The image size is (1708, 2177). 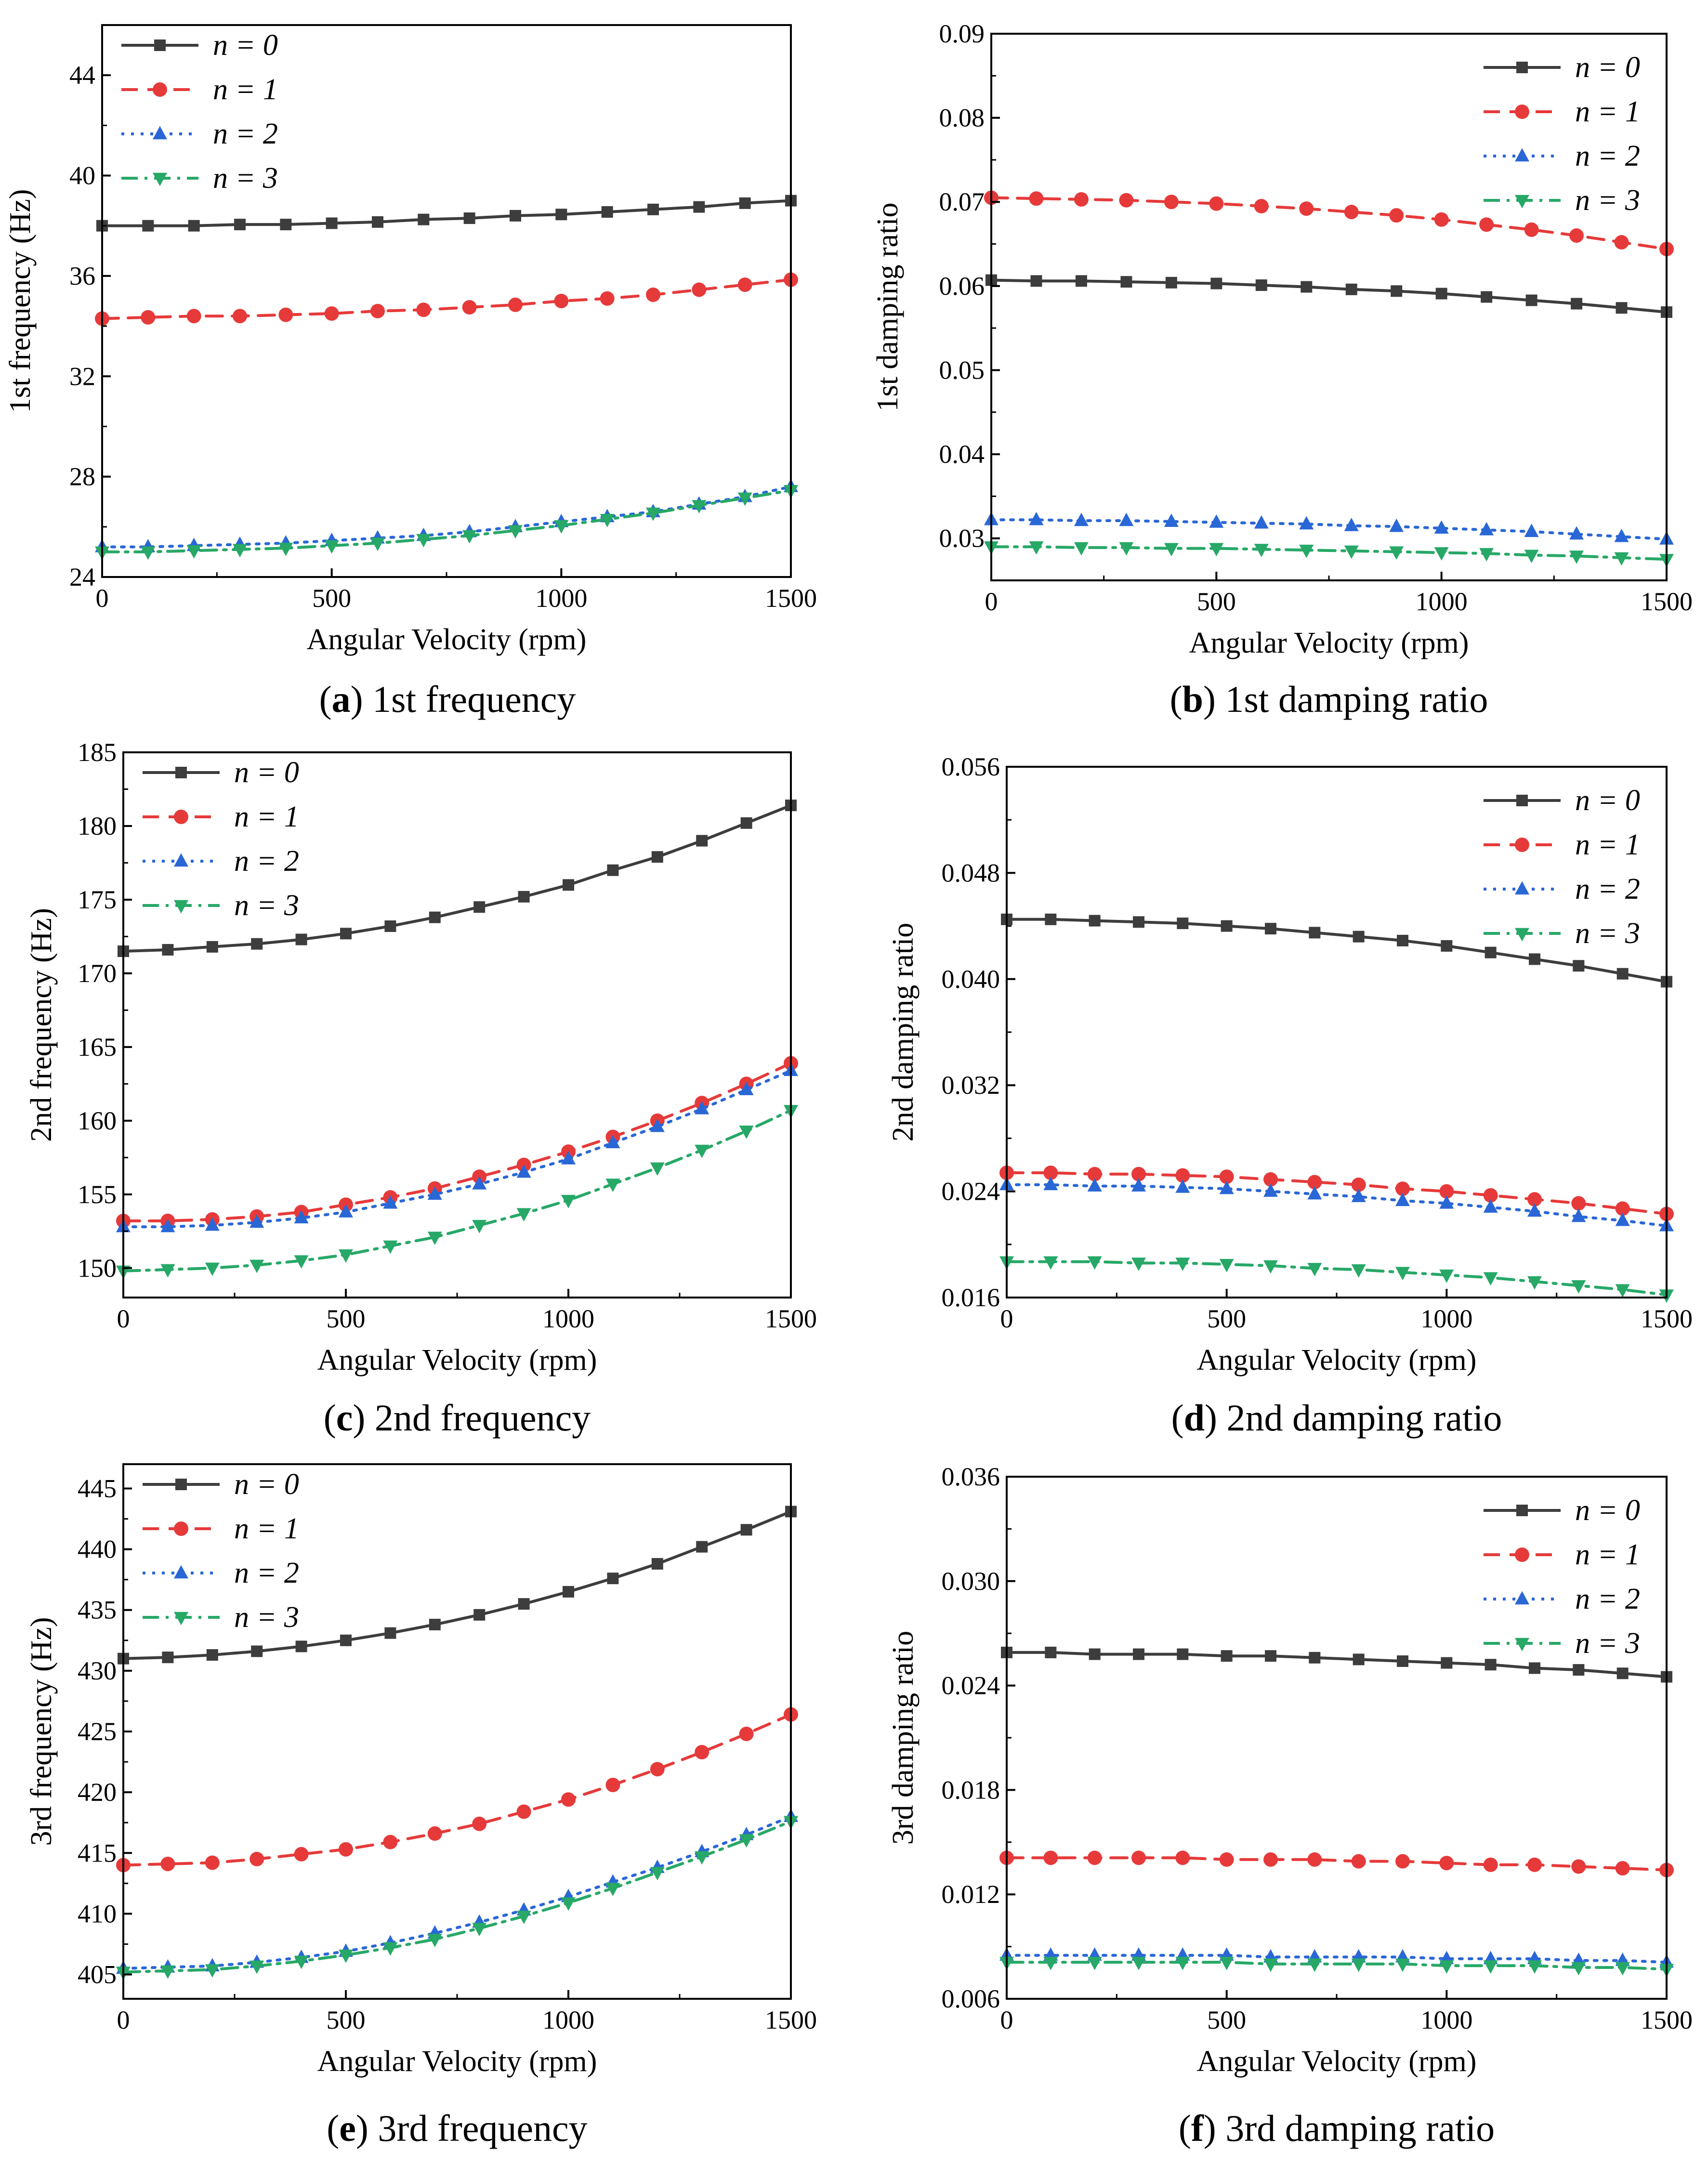 What do you see at coordinates (1608, 800) in the screenshot?
I see `legend-label: n = 0` at bounding box center [1608, 800].